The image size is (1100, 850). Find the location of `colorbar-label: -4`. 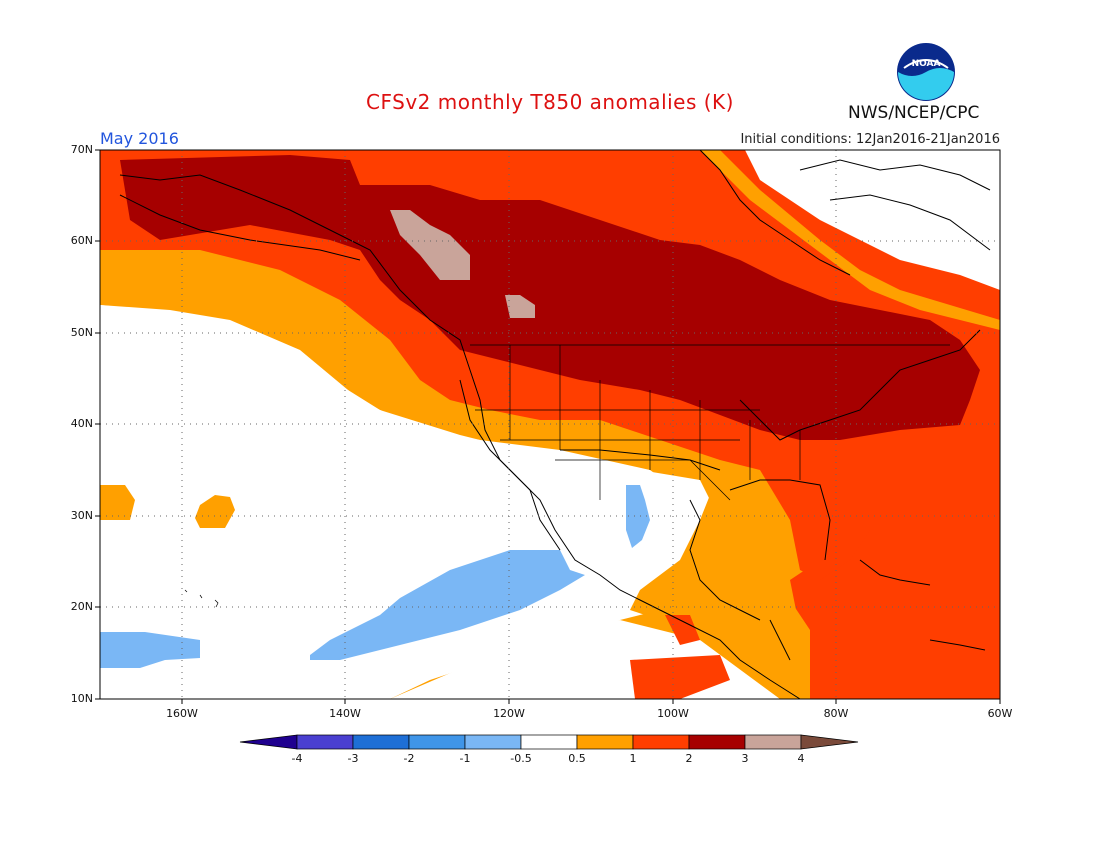

colorbar-label: -4 is located at coordinates (297, 758).